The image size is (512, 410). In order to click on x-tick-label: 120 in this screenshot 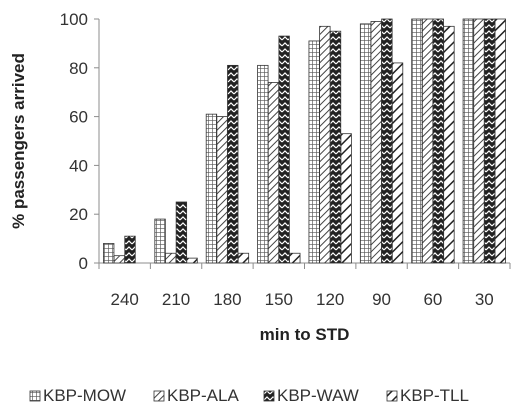, I will do `click(330, 299)`.